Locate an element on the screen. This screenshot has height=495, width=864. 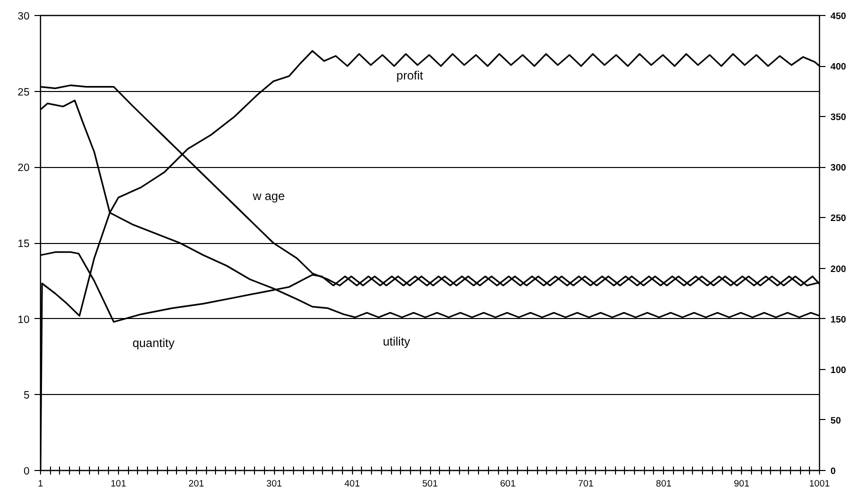
y2-tick-label: 0 is located at coordinates (833, 471).